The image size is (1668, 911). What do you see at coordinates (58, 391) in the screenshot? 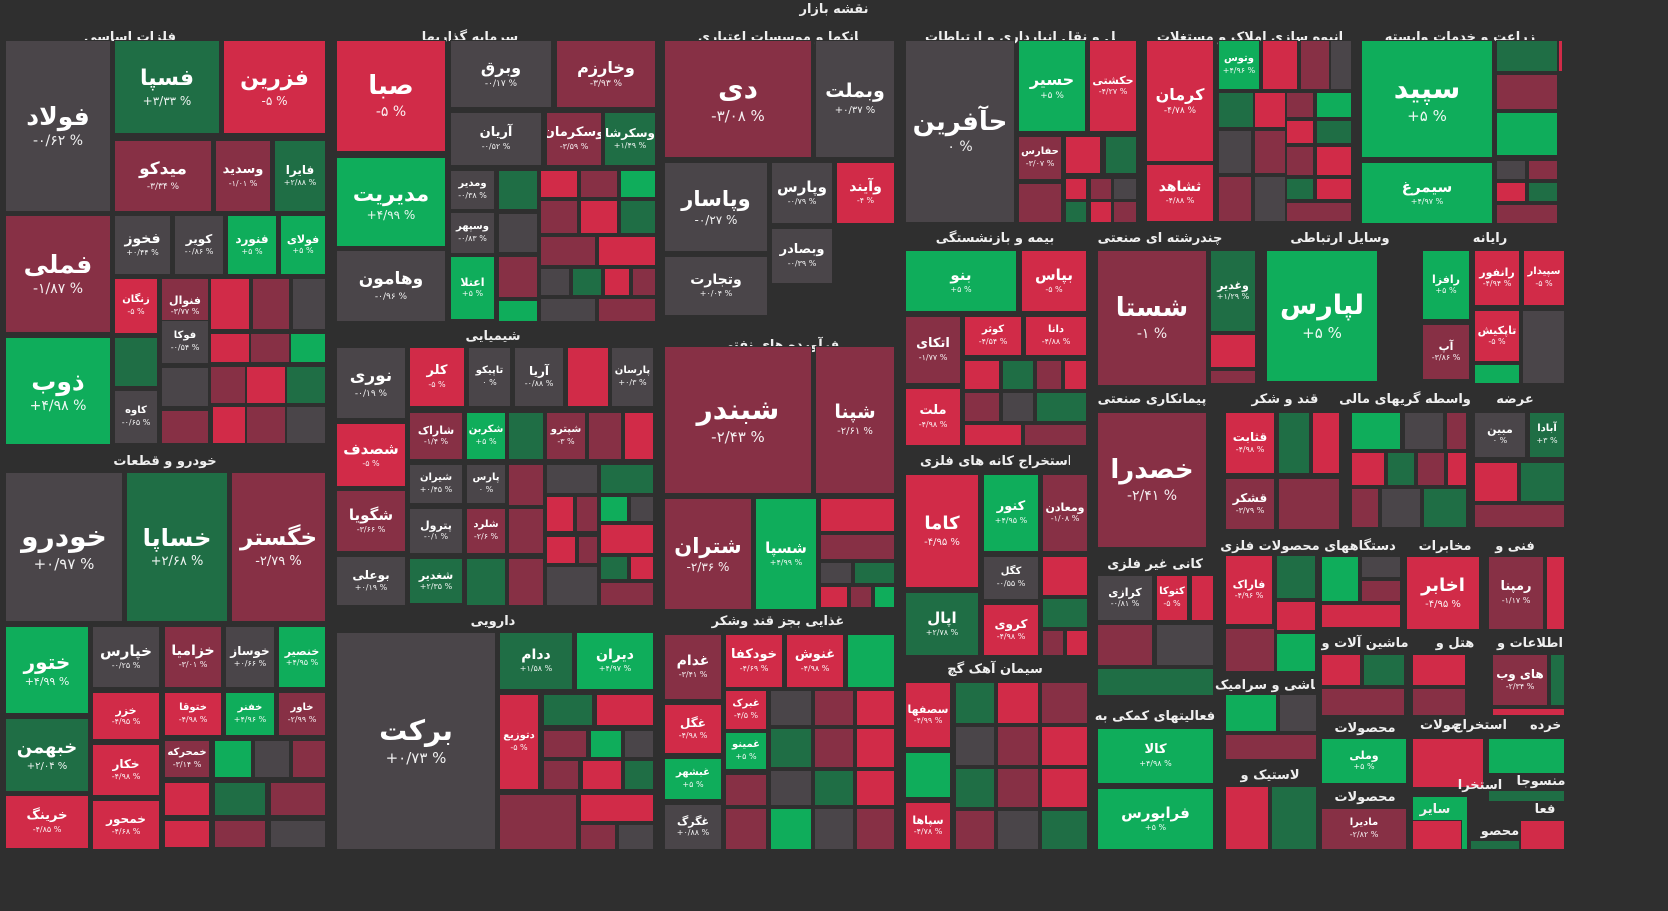
I see `stock-tile: ذوب +۴/۹۸ %` at bounding box center [58, 391].